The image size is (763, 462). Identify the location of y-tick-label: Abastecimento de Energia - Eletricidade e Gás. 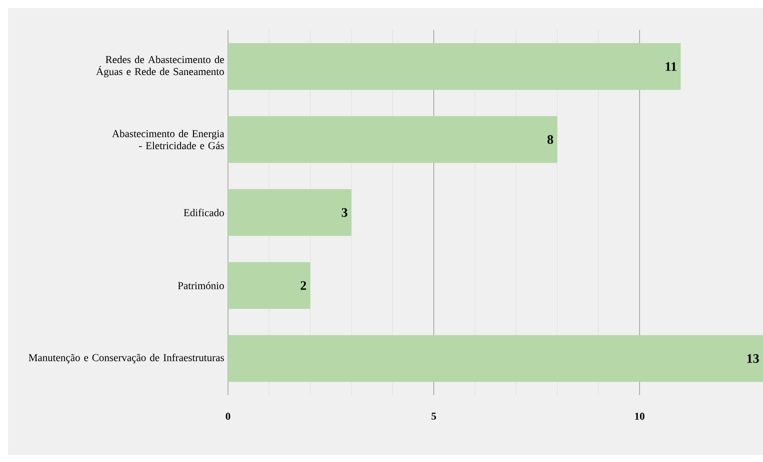
(168, 140).